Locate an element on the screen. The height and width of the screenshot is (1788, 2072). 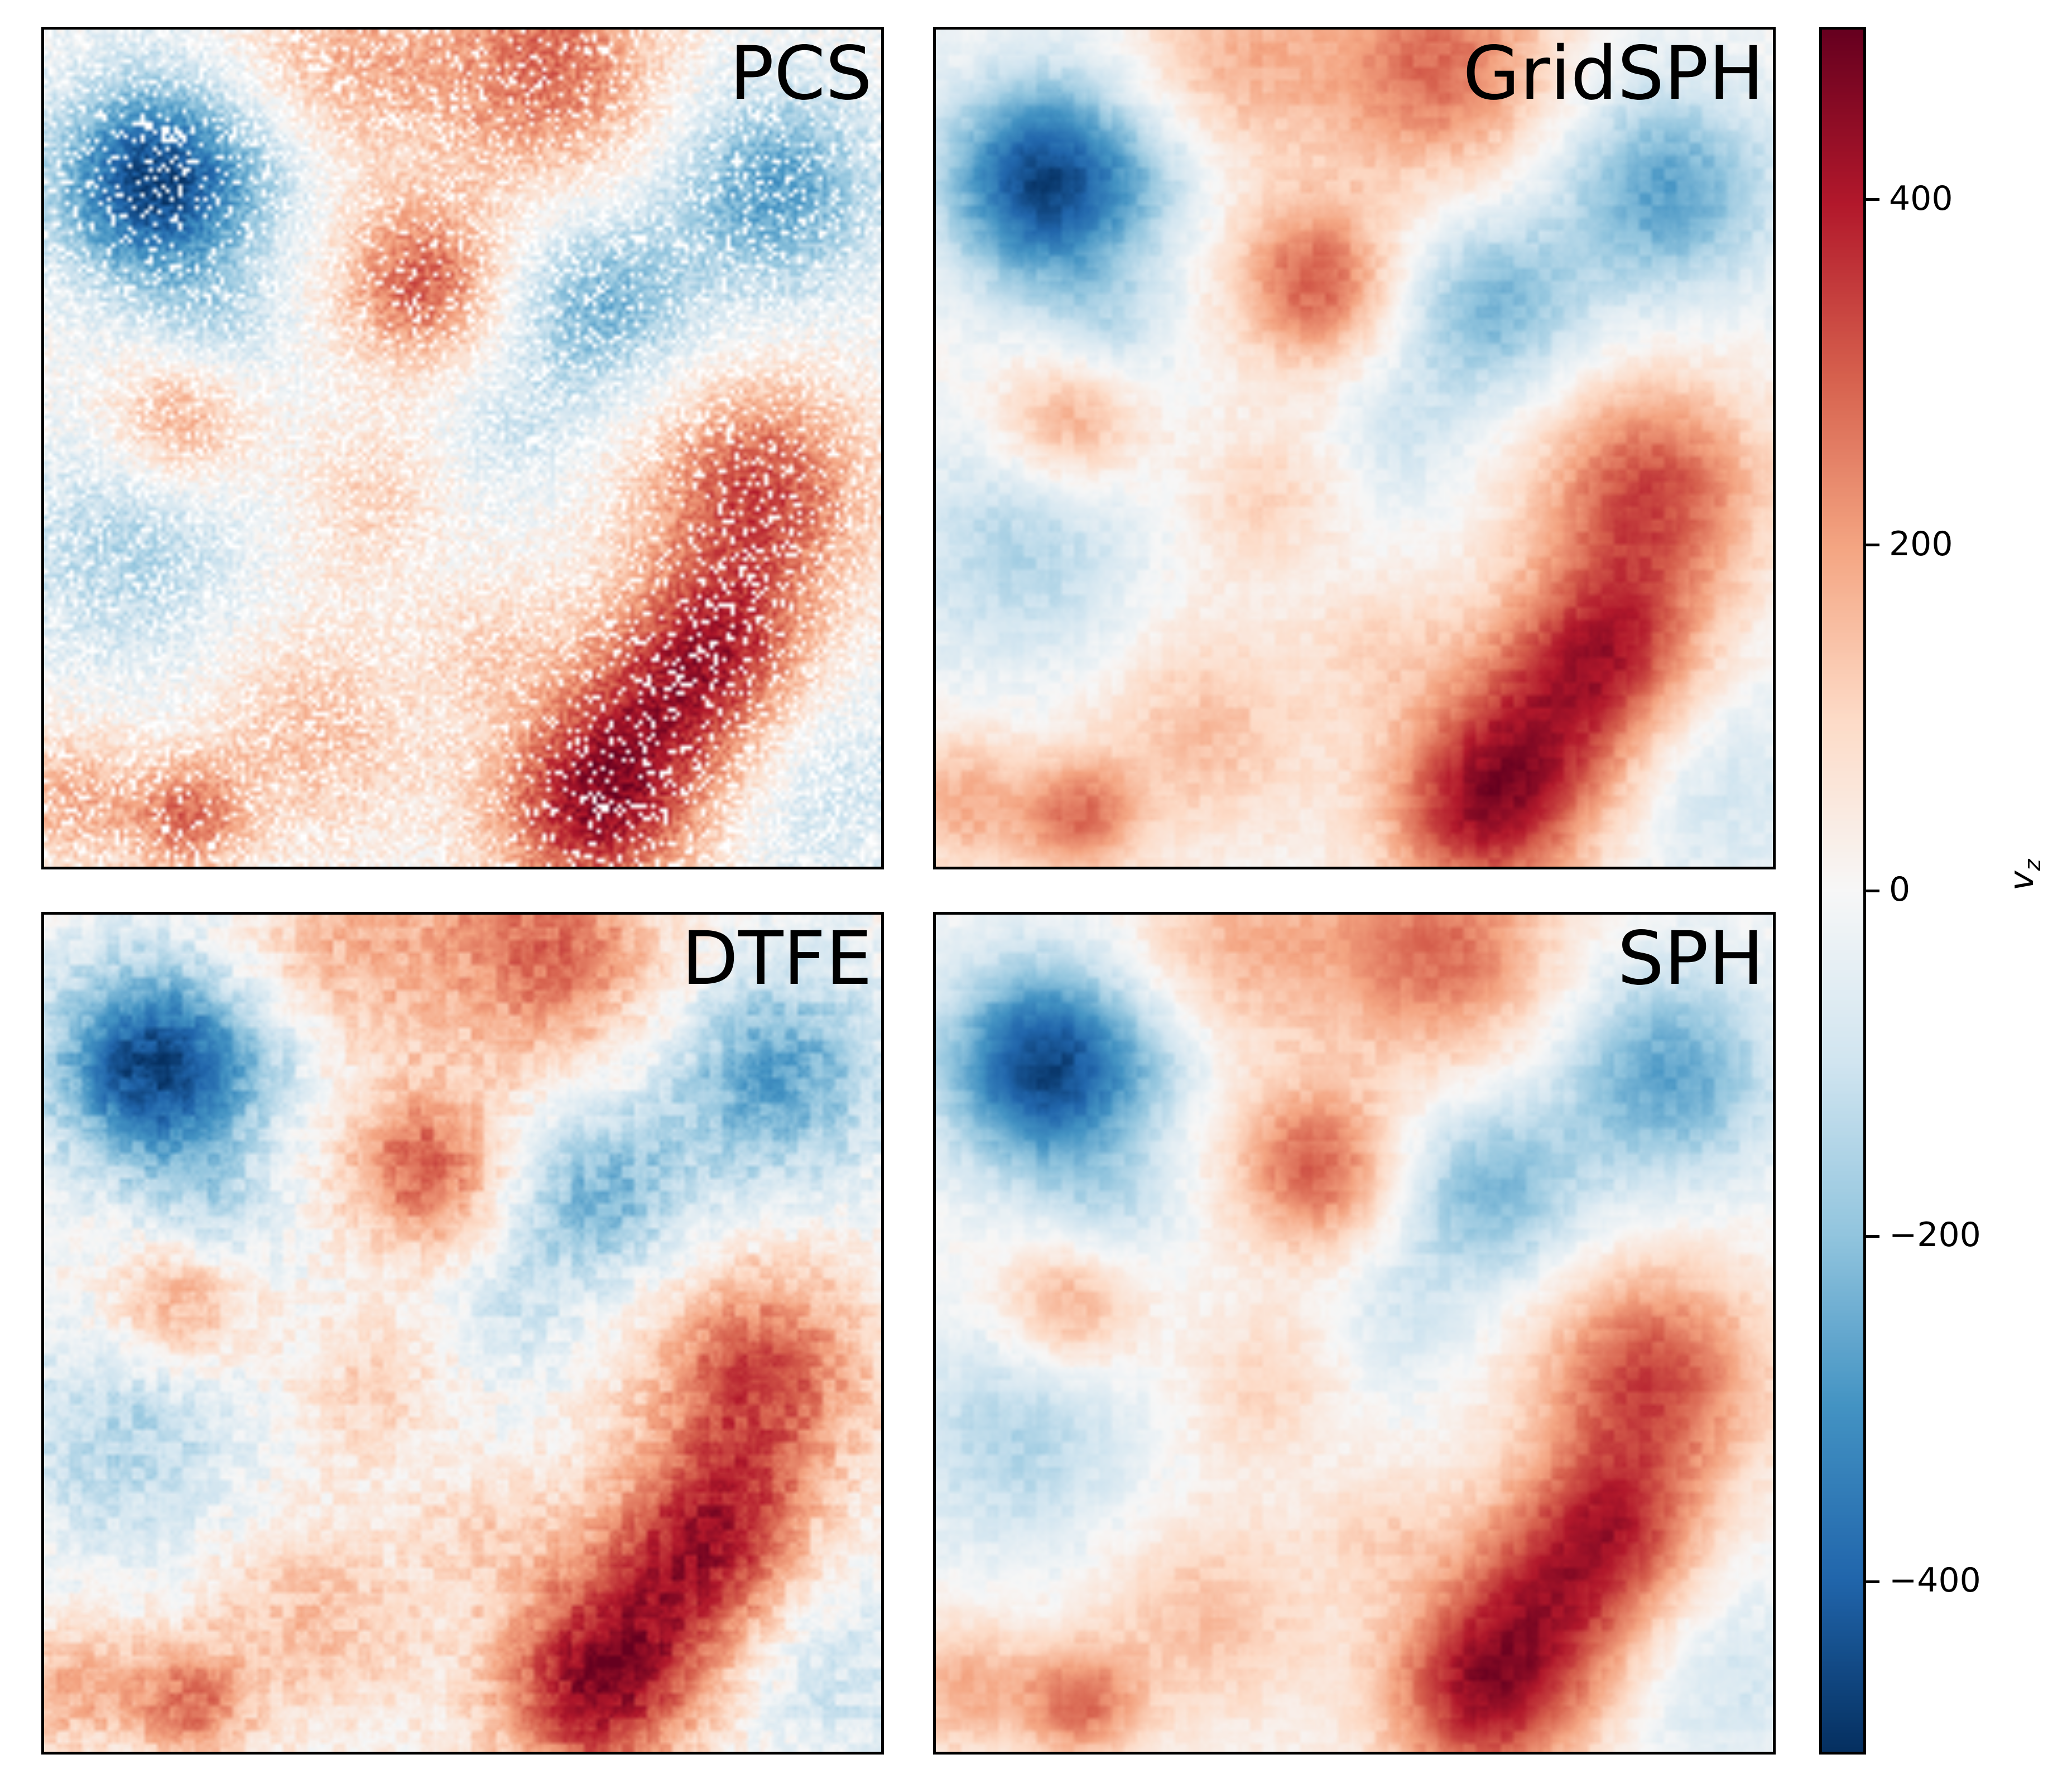
panel-title-gridsph: GridSPH is located at coordinates (1614, 74).